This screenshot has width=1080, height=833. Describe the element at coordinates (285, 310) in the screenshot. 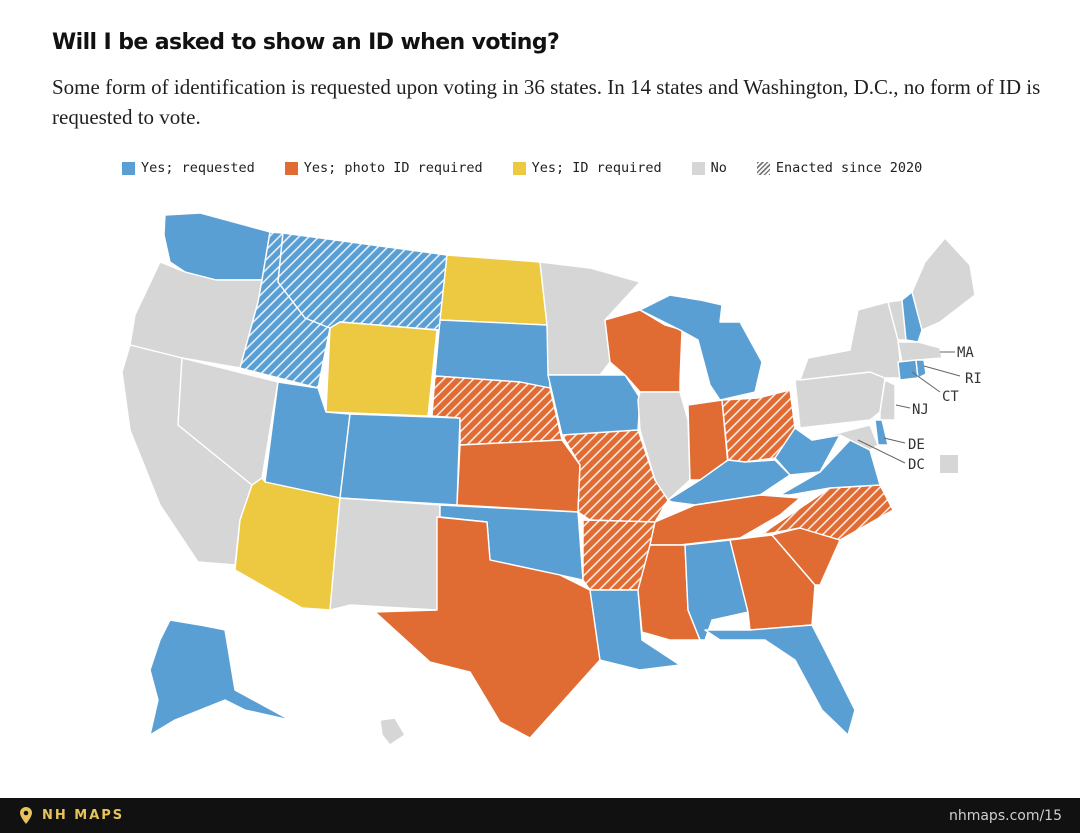

I see `hatch-overlay-id` at that location.